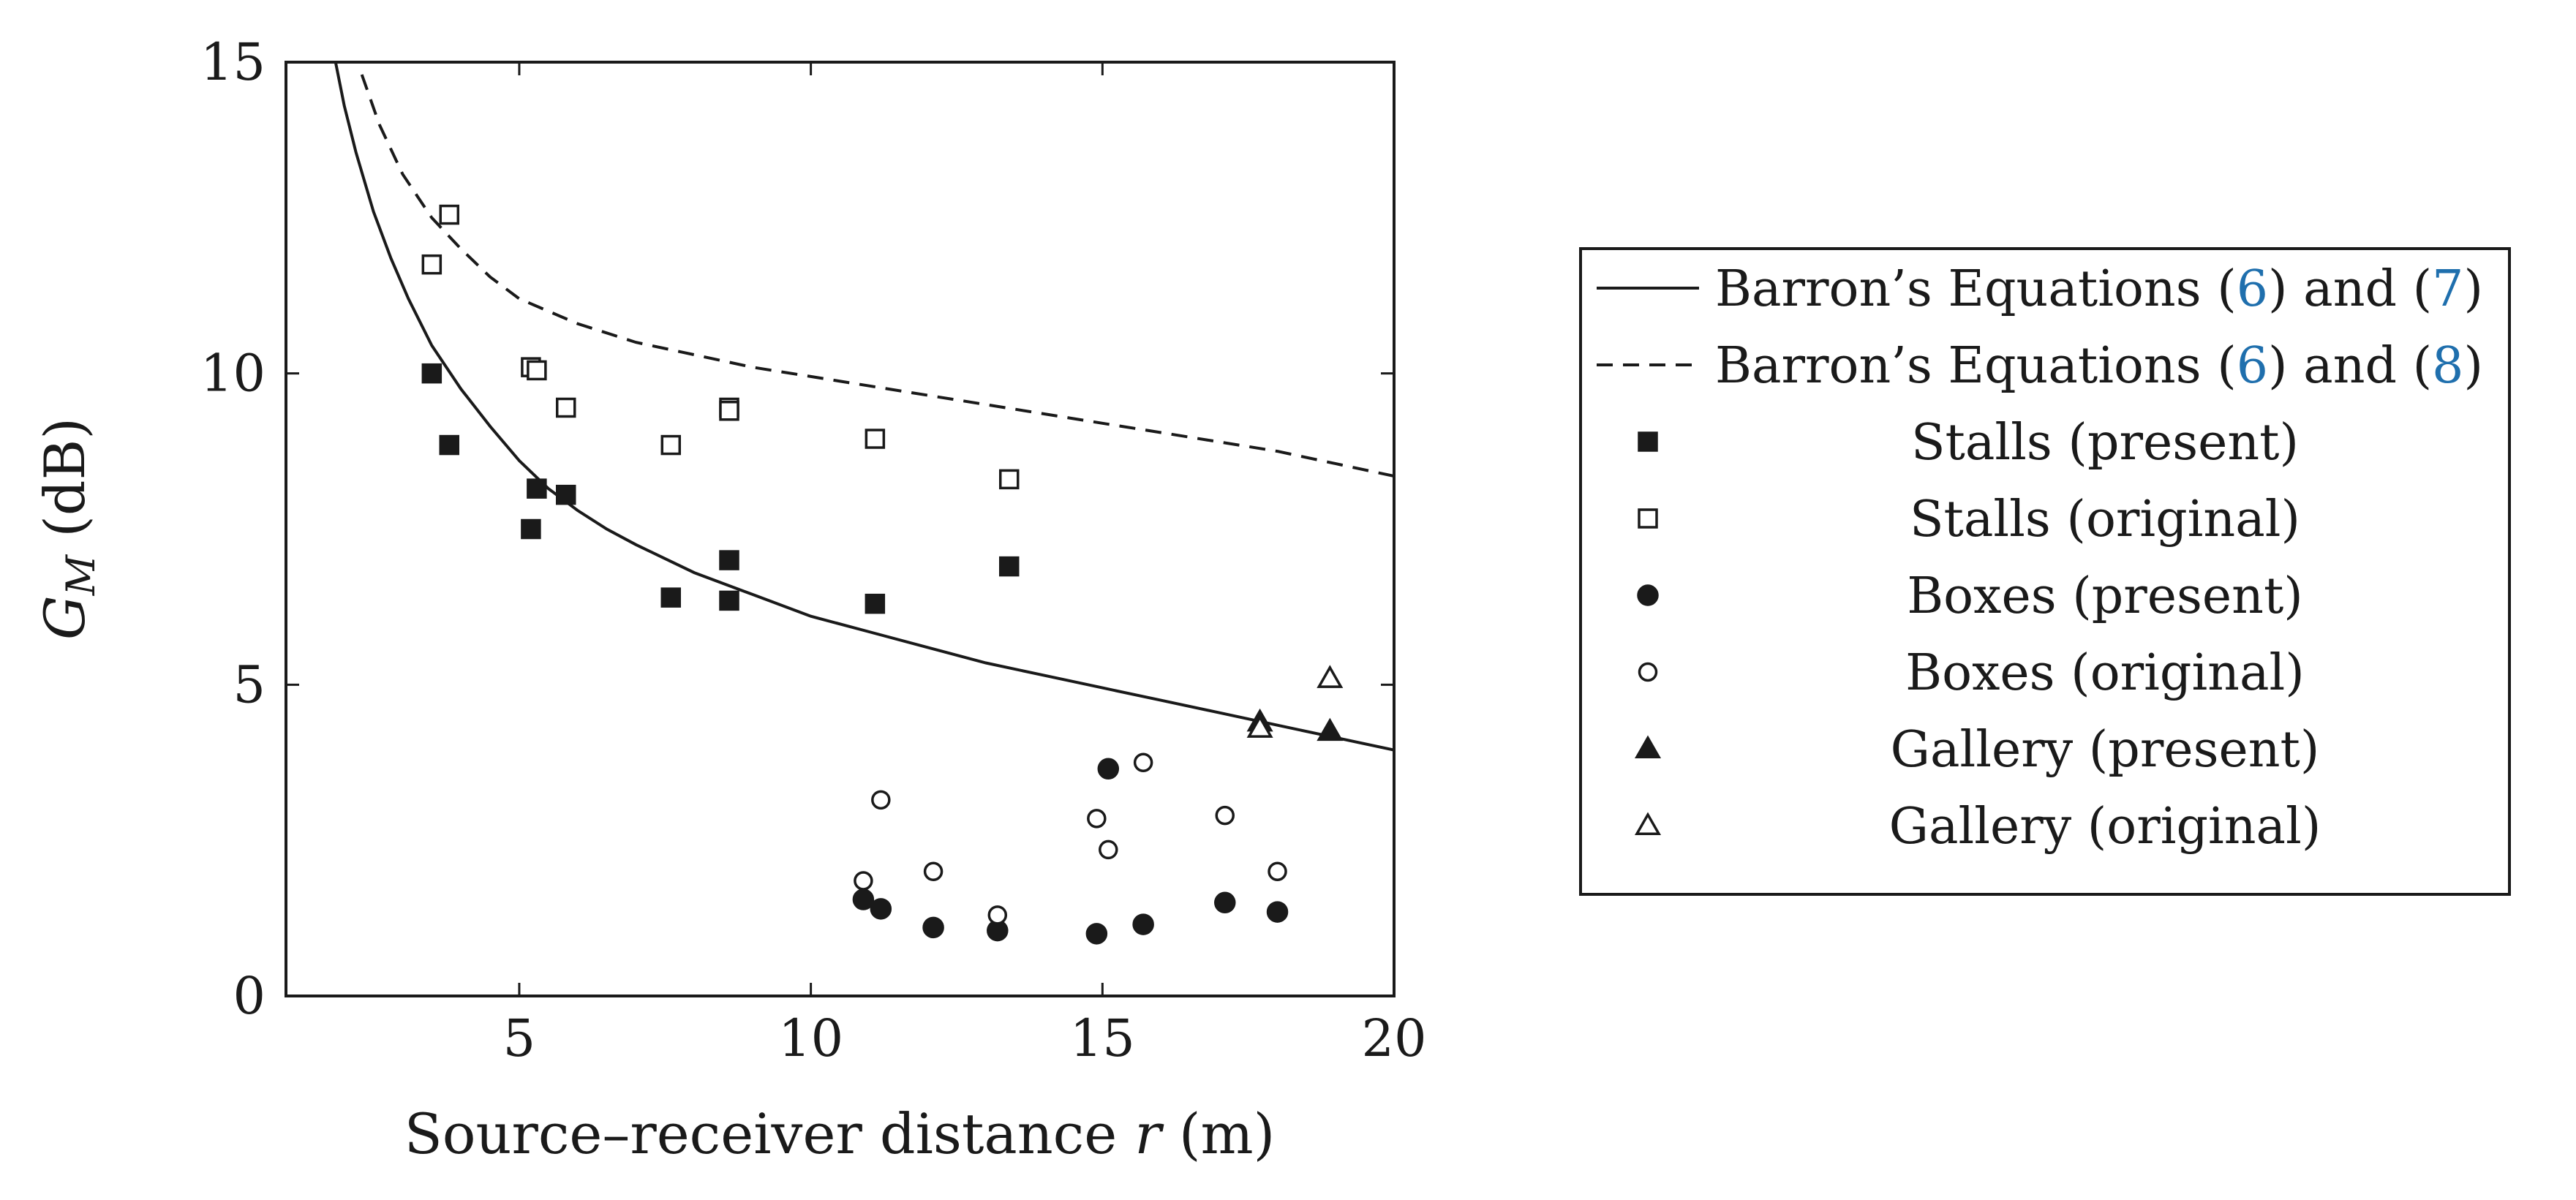 This screenshot has width=2576, height=1200. What do you see at coordinates (1330, 729) in the screenshot?
I see `point-gallery-present` at bounding box center [1330, 729].